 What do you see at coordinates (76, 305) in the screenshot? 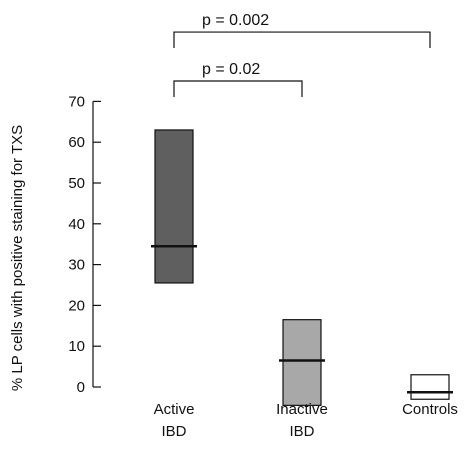
I see `y-tick-label: 20` at bounding box center [76, 305].